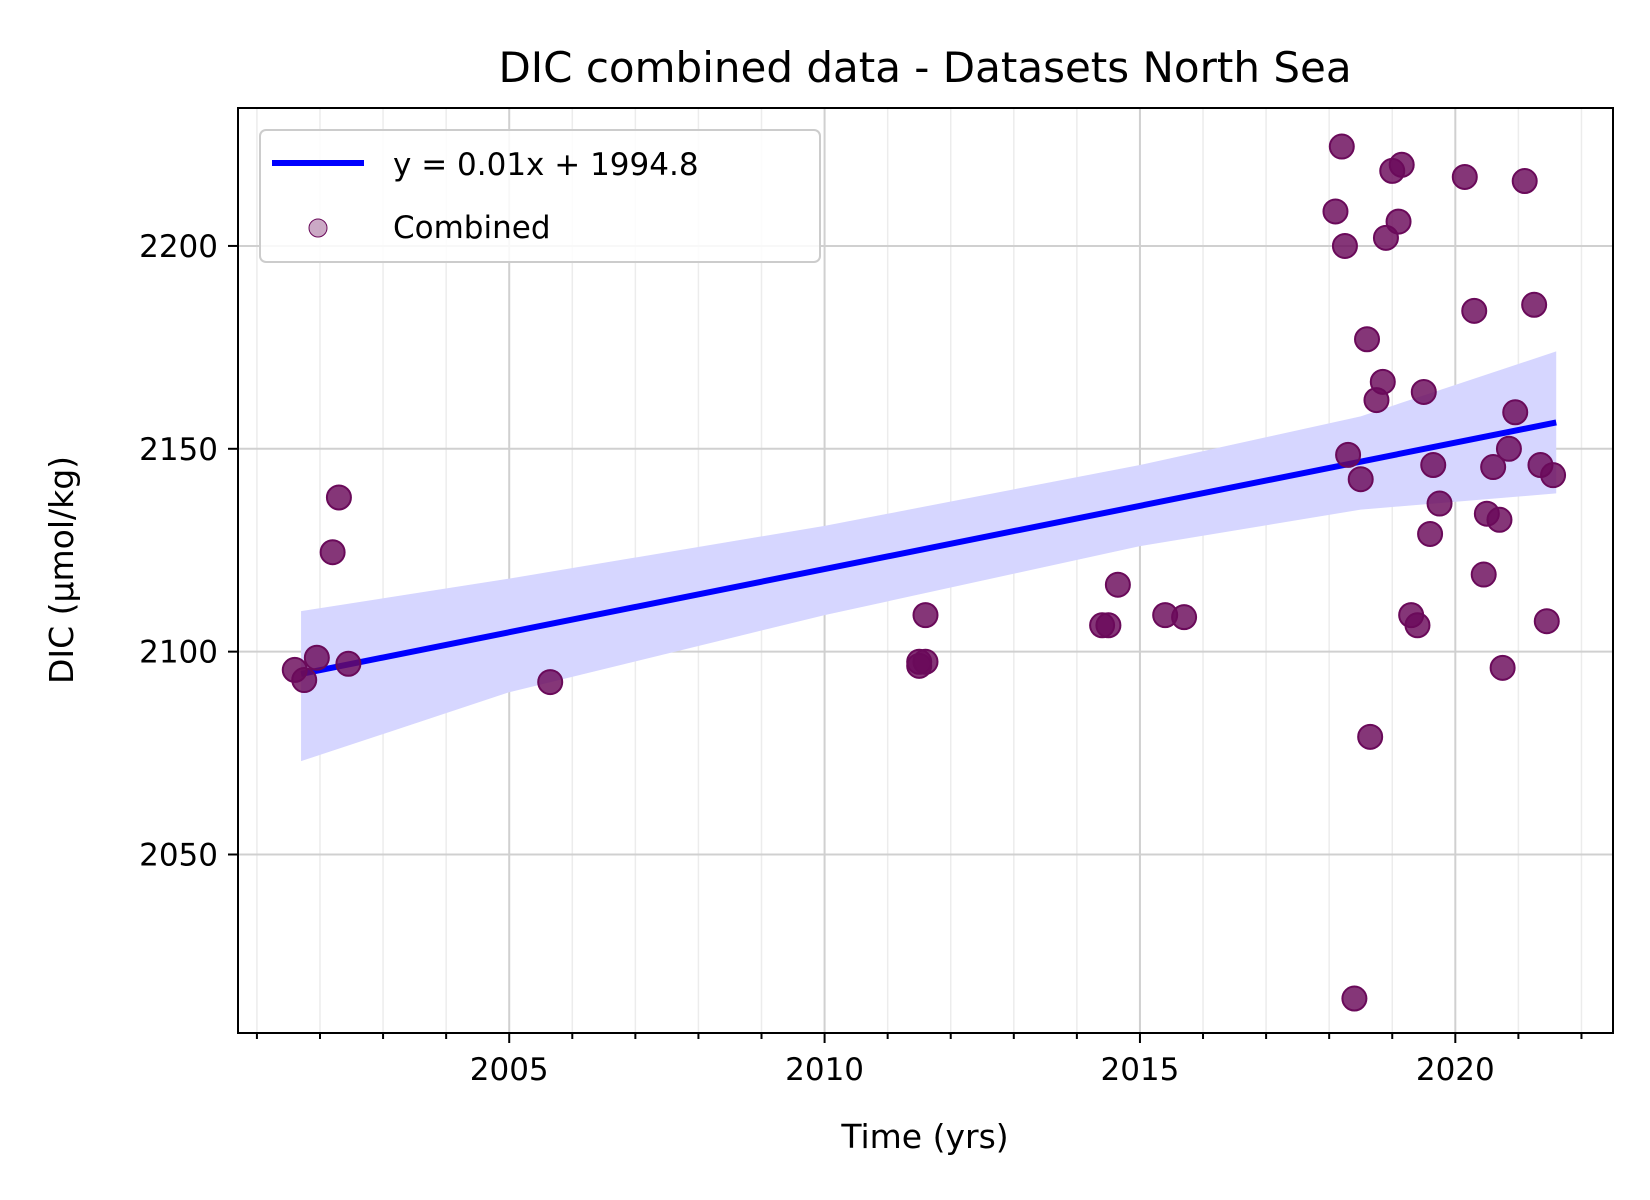 The image size is (1650, 1200). What do you see at coordinates (61, 570) in the screenshot?
I see `y-axis-label: DIC (µmol/kg)` at bounding box center [61, 570].